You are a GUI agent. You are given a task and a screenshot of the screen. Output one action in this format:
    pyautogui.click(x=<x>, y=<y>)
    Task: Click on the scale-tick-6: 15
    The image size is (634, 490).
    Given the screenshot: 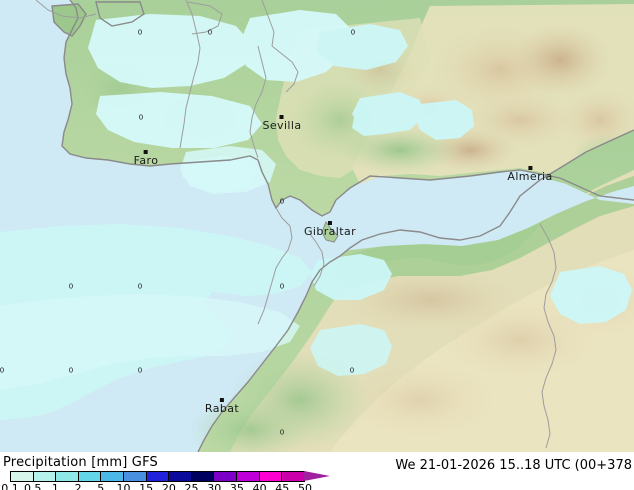 What is the action you would take?
    pyautogui.click(x=146, y=486)
    